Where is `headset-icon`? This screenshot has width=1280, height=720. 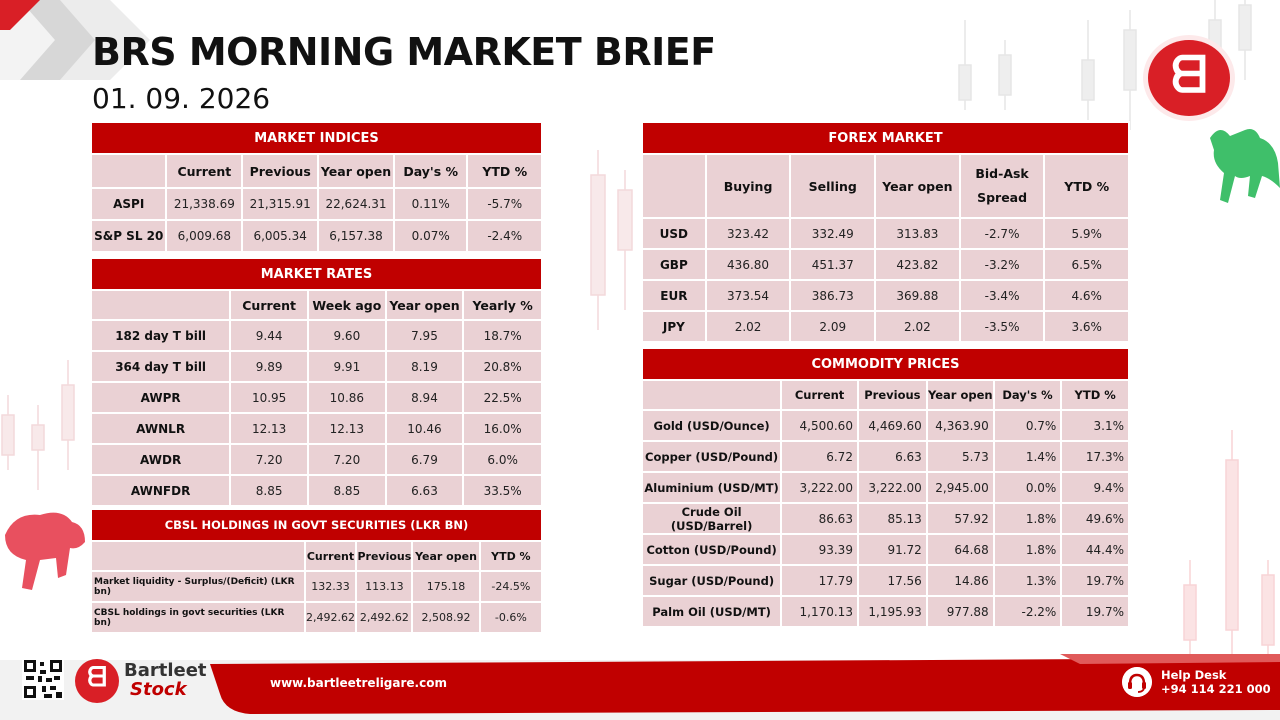 headset-icon is located at coordinates (1137, 682).